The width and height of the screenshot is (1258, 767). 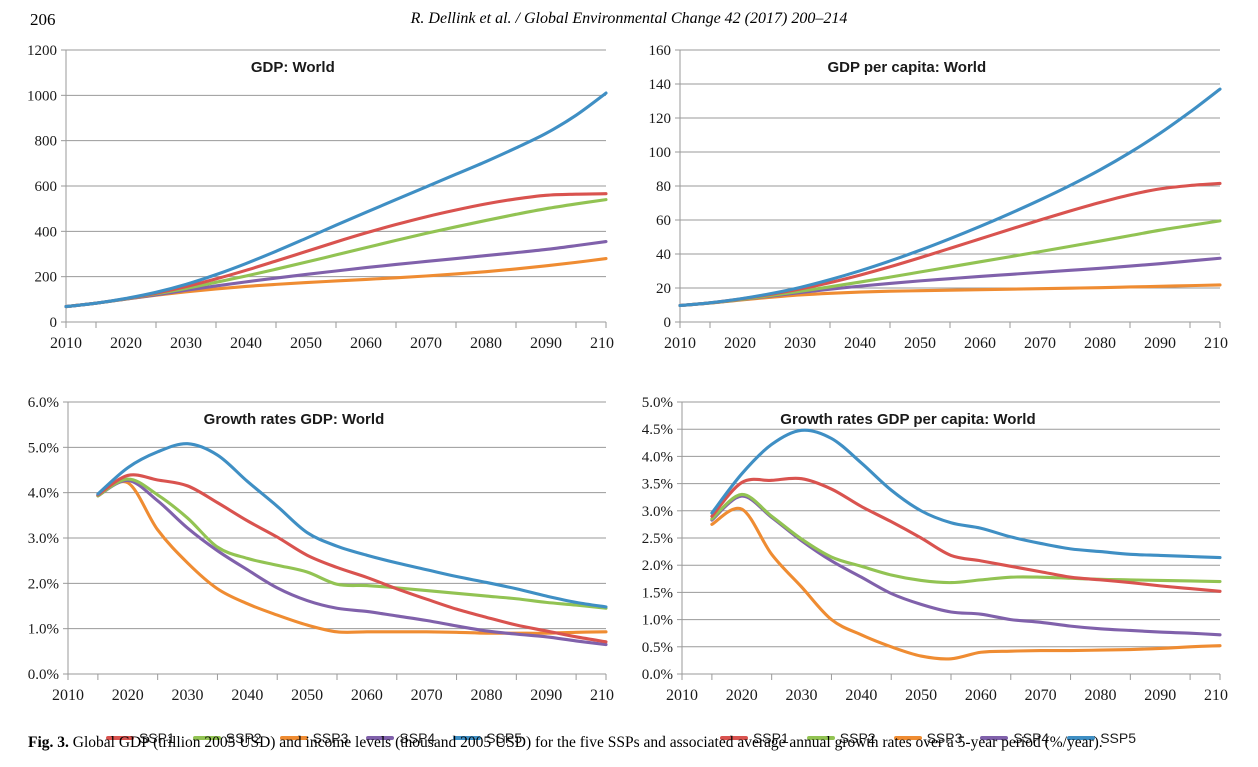 What do you see at coordinates (950, 282) in the screenshot?
I see `series-line-ssp4` at bounding box center [950, 282].